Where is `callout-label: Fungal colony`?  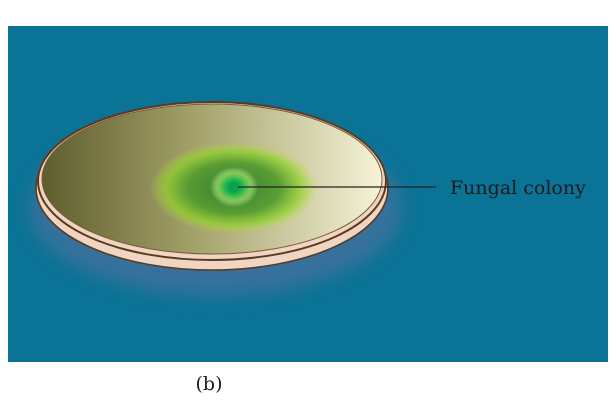
callout-label: Fungal colony is located at coordinates (518, 188).